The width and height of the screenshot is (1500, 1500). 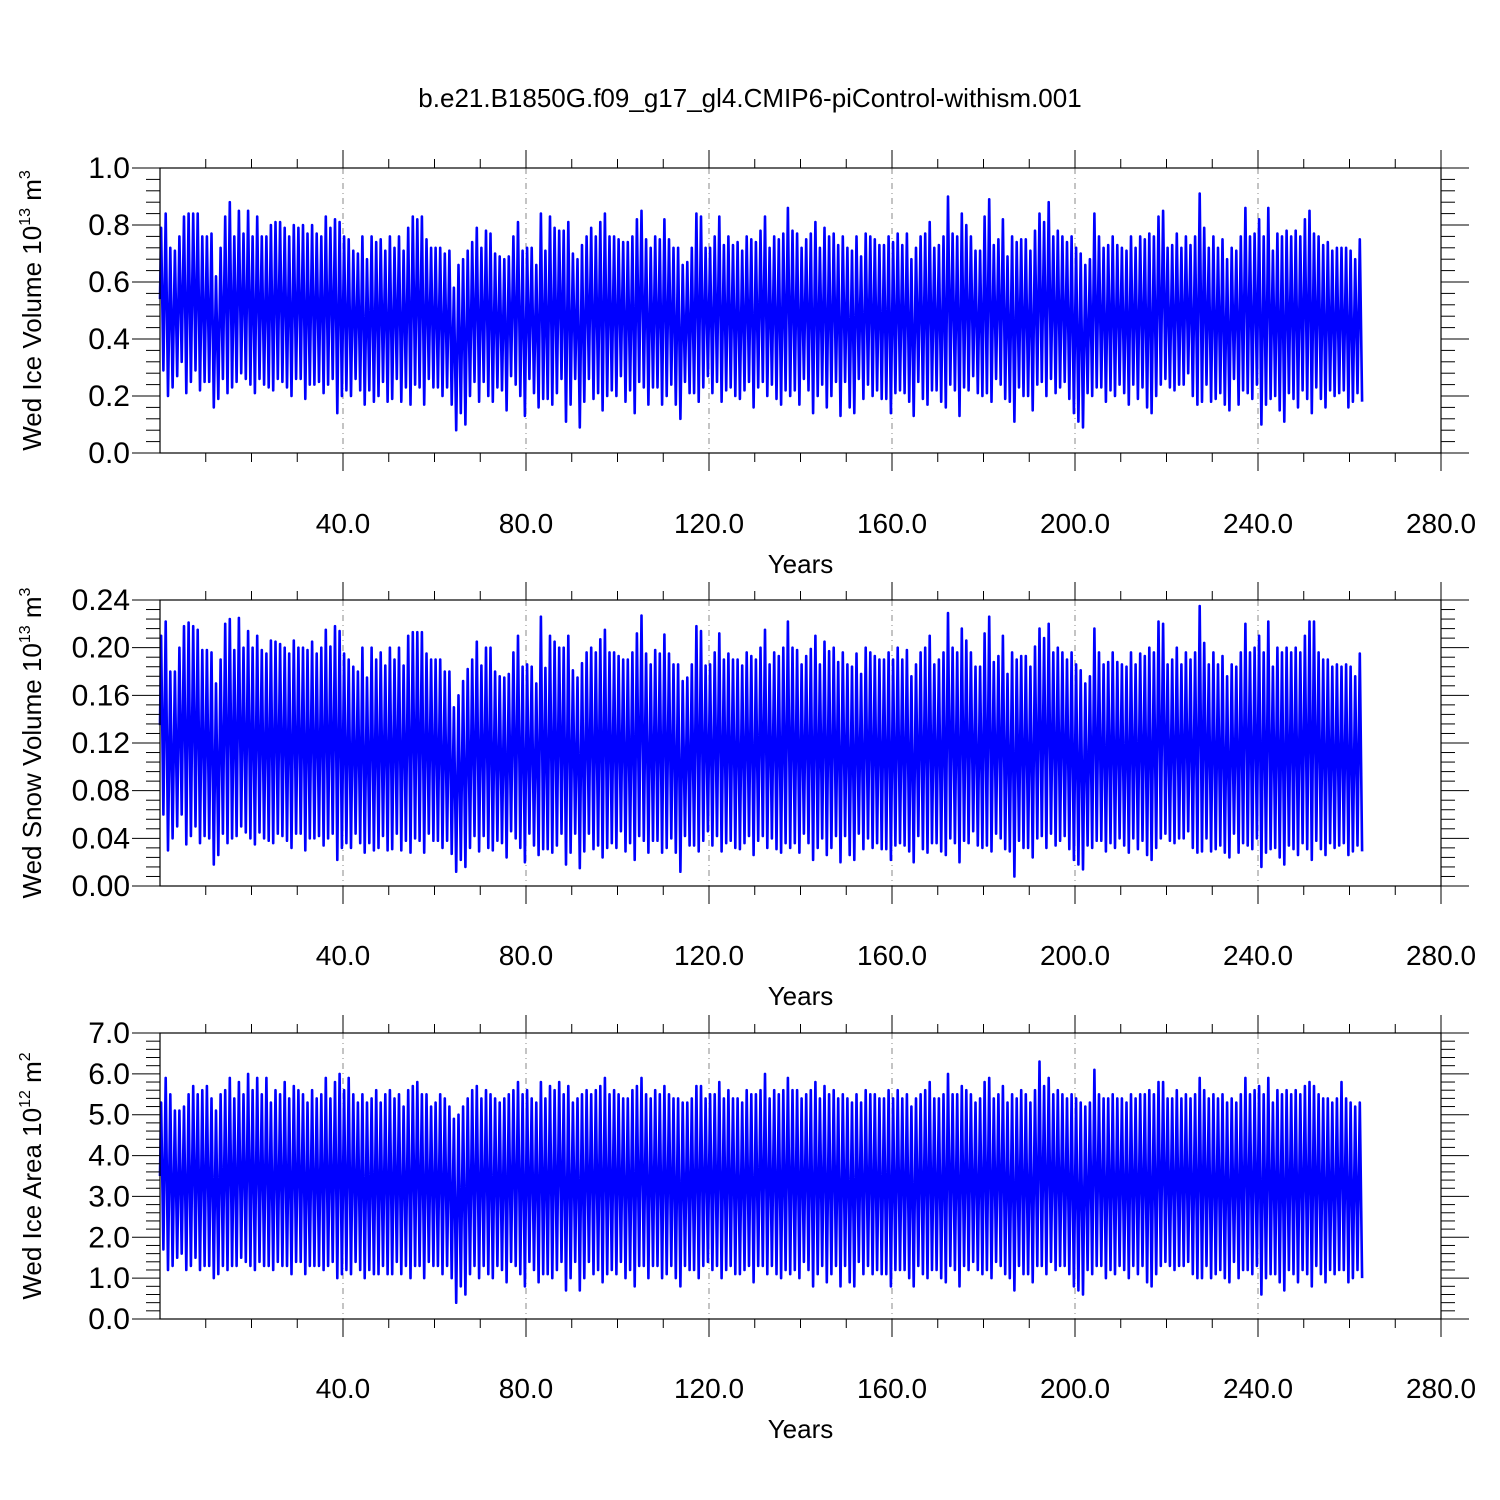 What do you see at coordinates (32, 338) in the screenshot?
I see `y-axis-label-main: Wed Ice Volume 10` at bounding box center [32, 338].